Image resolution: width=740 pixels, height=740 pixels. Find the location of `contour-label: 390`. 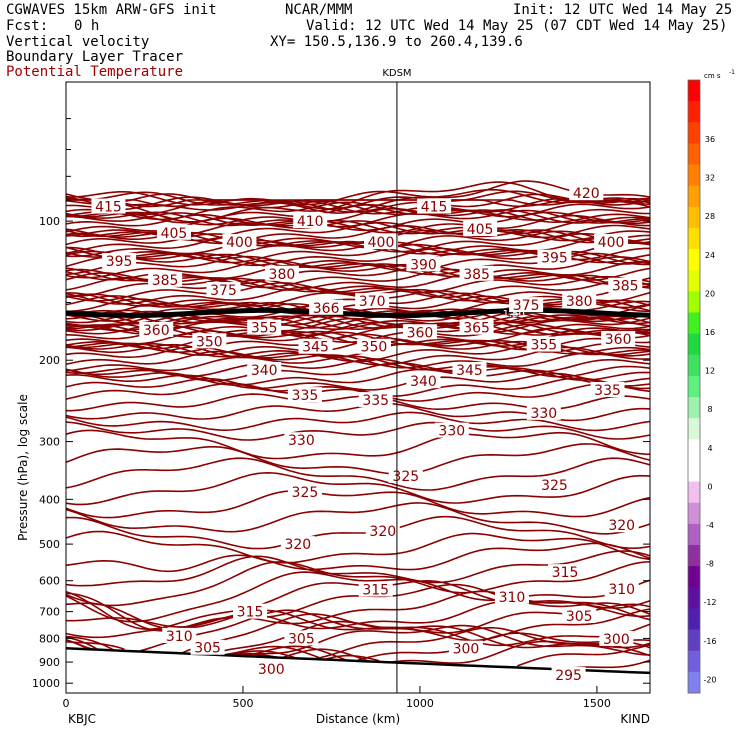

contour-label: 390 is located at coordinates (423, 265).